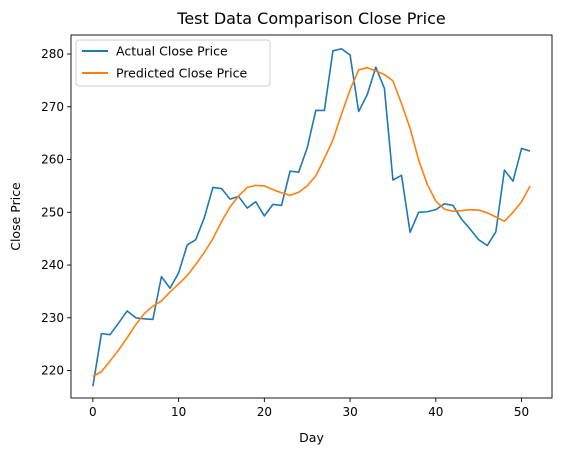  I want to click on x-axis-label: Day, so click(311, 437).